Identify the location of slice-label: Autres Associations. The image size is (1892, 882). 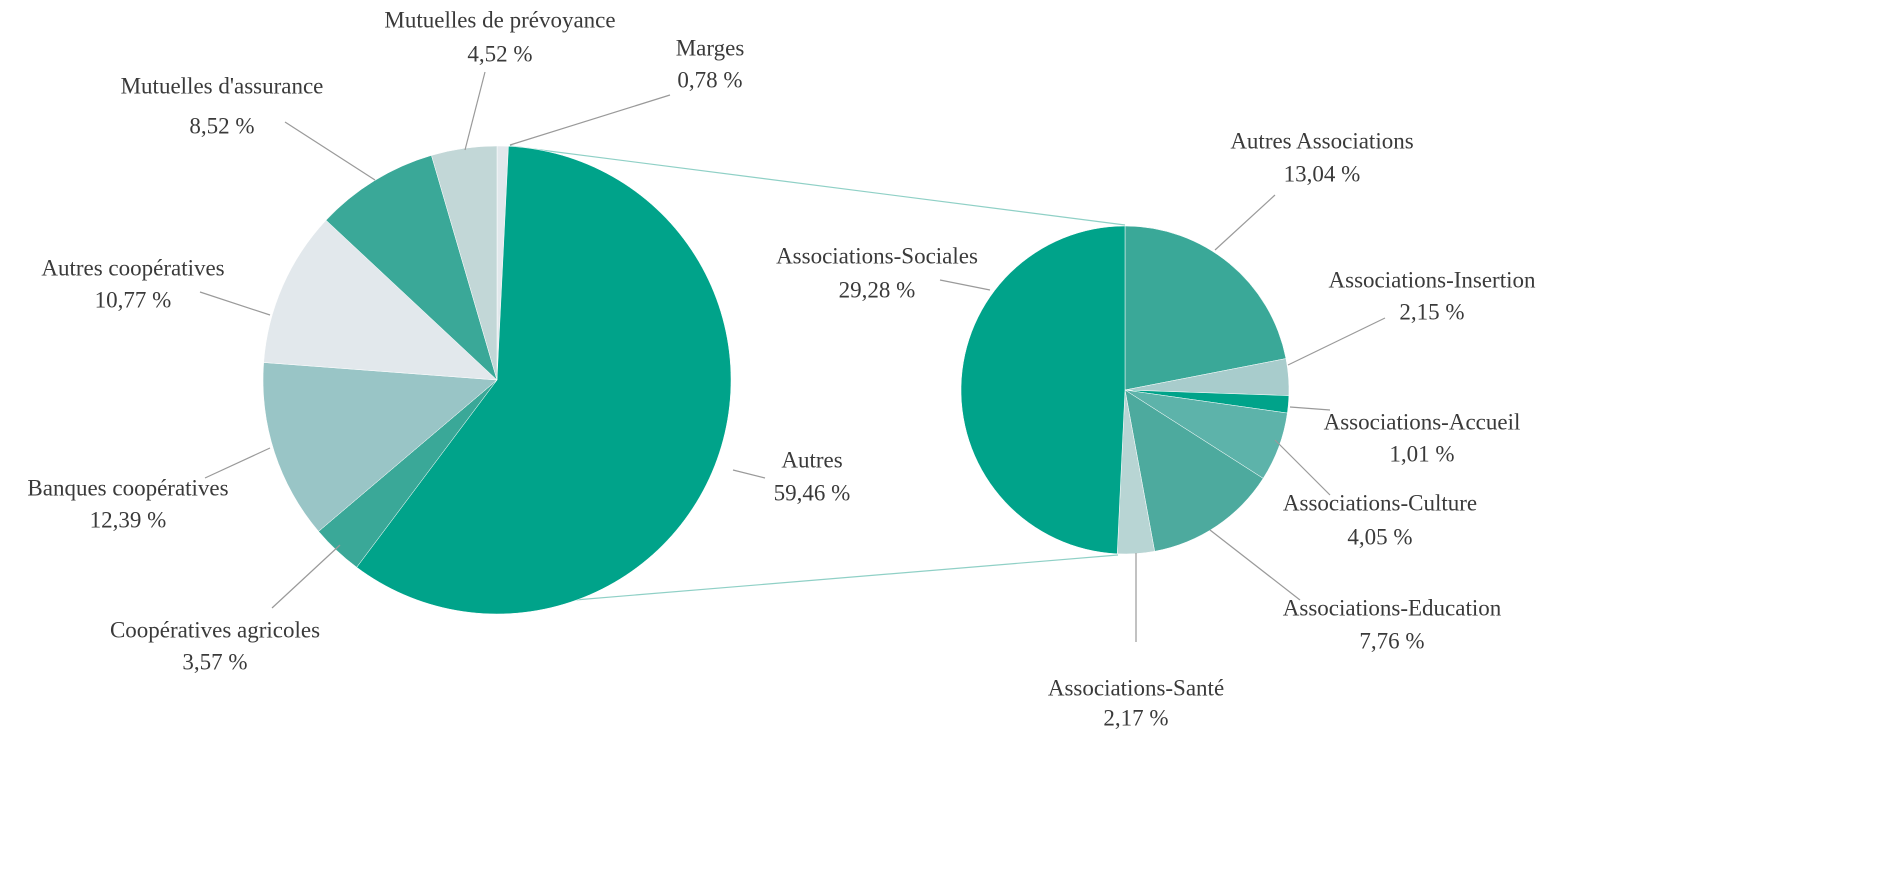
(1321, 140).